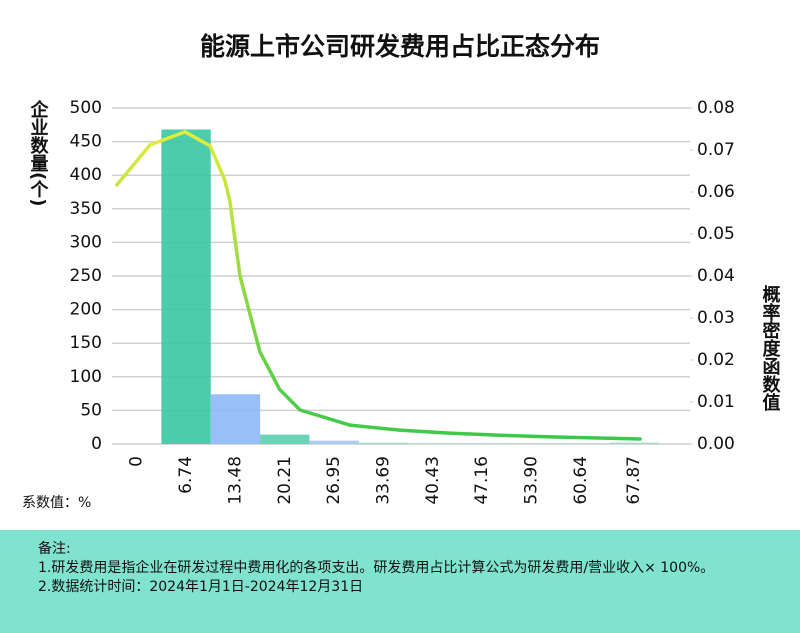 The width and height of the screenshot is (800, 633). Describe the element at coordinates (235, 480) in the screenshot. I see `x-tick-label: 13.48` at that location.